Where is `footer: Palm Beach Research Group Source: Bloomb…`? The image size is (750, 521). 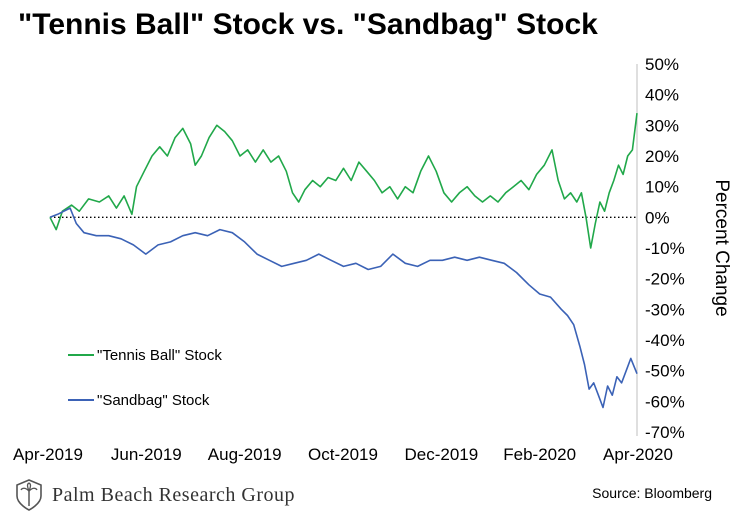
footer: Palm Beach Research Group Source: Bloomb… is located at coordinates (375, 497).